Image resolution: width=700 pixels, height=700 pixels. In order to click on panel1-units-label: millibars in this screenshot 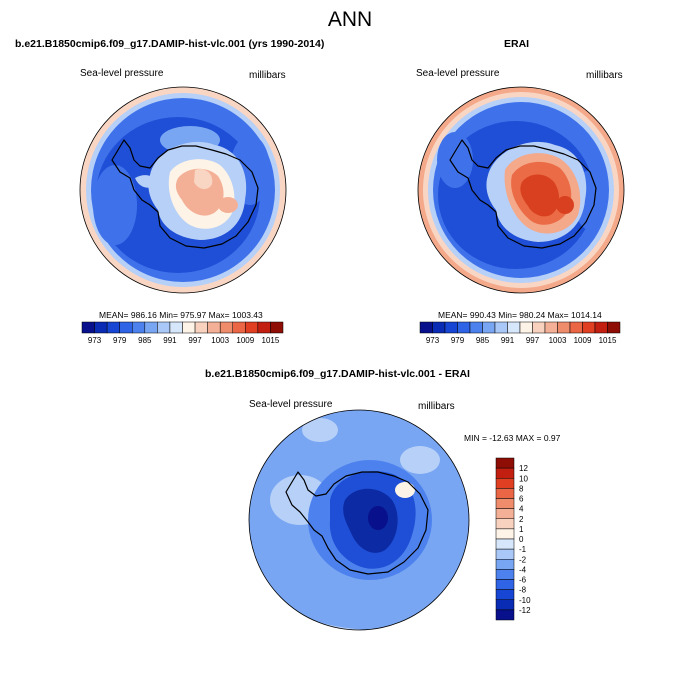, I will do `click(267, 75)`.